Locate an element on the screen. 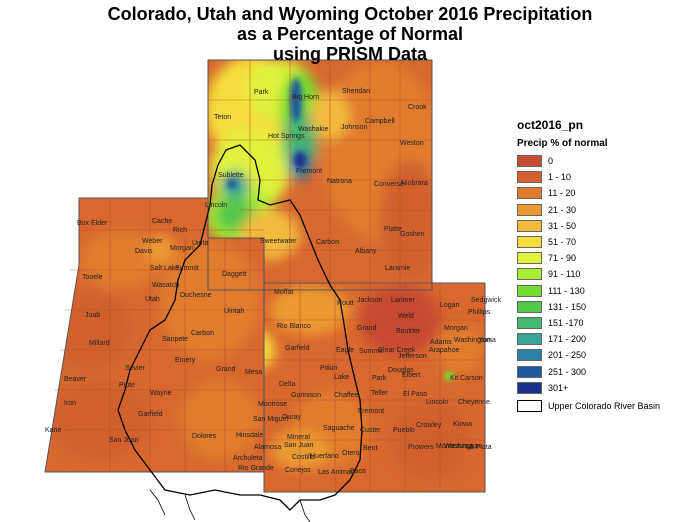  county-label: Sweetwater is located at coordinates (278, 241).